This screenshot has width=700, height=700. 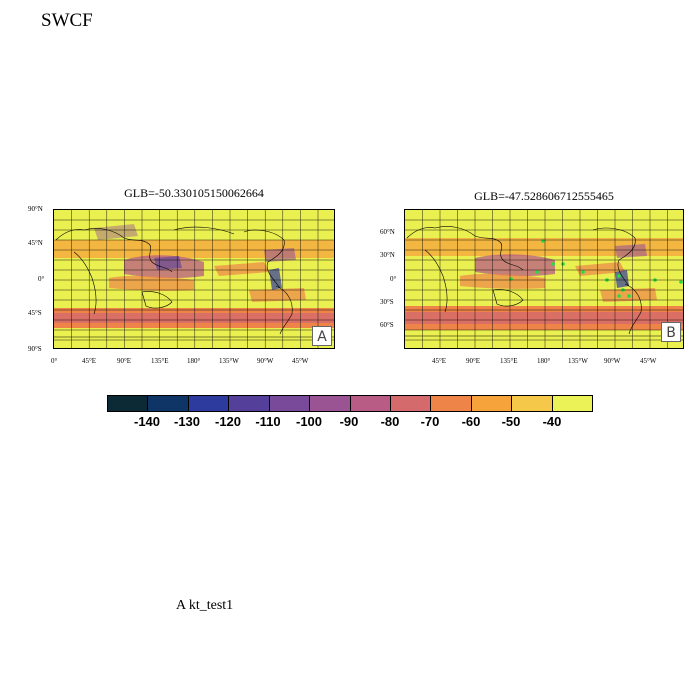 I want to click on lat-tick: 30°N, so click(x=387, y=255).